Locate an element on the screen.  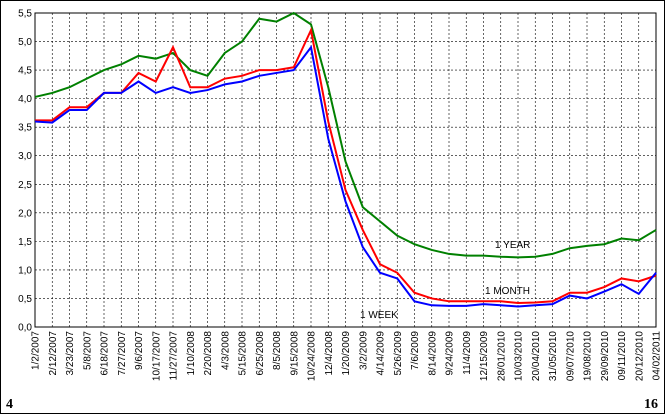
x-tick-label: 9/24/2009 is located at coordinates (450, 353).